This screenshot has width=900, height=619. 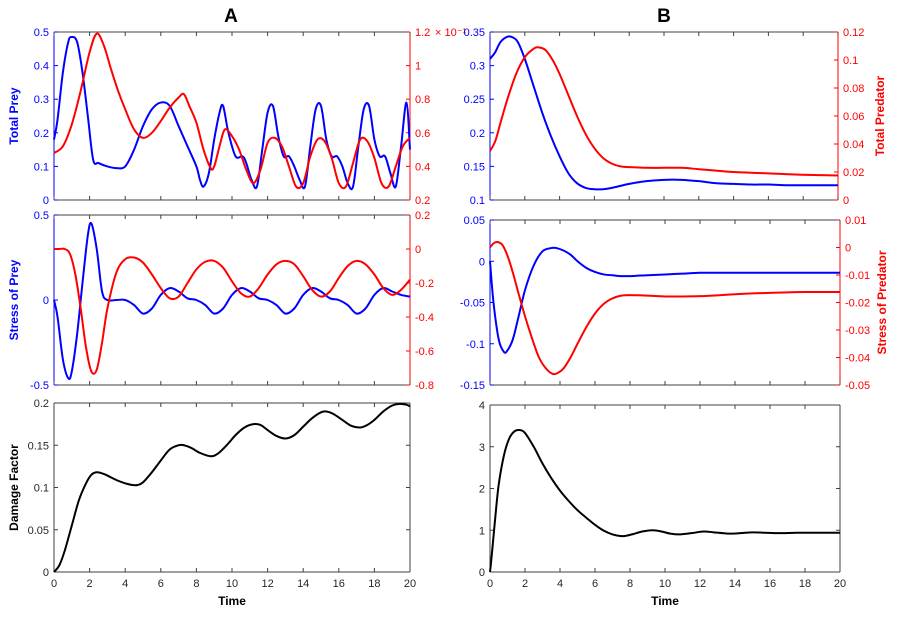 I want to click on left-y-tick-label: -0.15, so click(x=472, y=386).